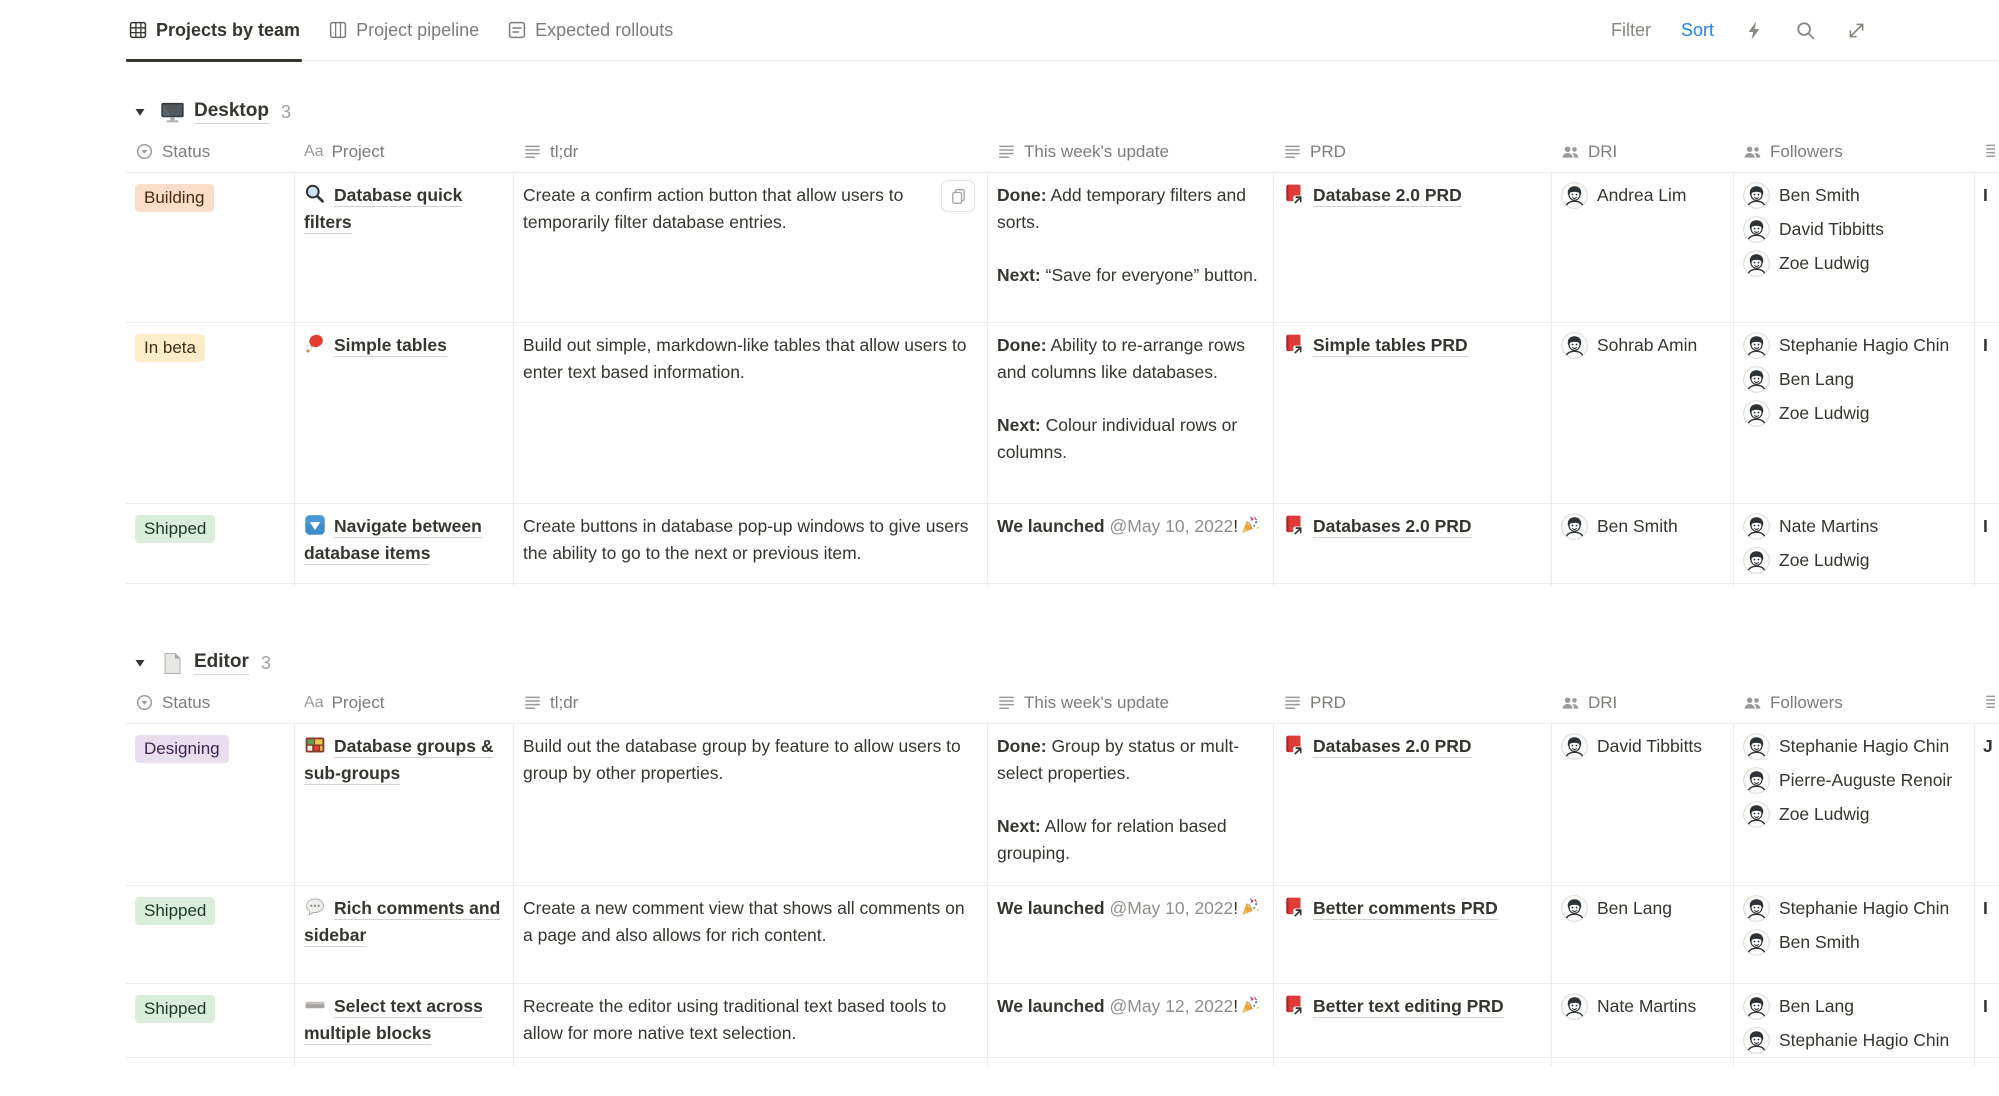 The height and width of the screenshot is (1096, 1999). I want to click on prd-link: Simple tables PRD, so click(1390, 346).